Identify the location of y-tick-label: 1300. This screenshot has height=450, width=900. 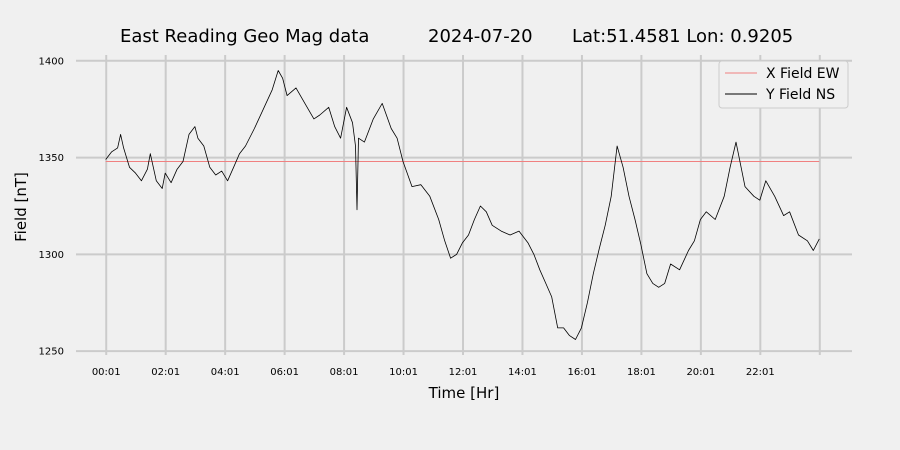
(51, 255).